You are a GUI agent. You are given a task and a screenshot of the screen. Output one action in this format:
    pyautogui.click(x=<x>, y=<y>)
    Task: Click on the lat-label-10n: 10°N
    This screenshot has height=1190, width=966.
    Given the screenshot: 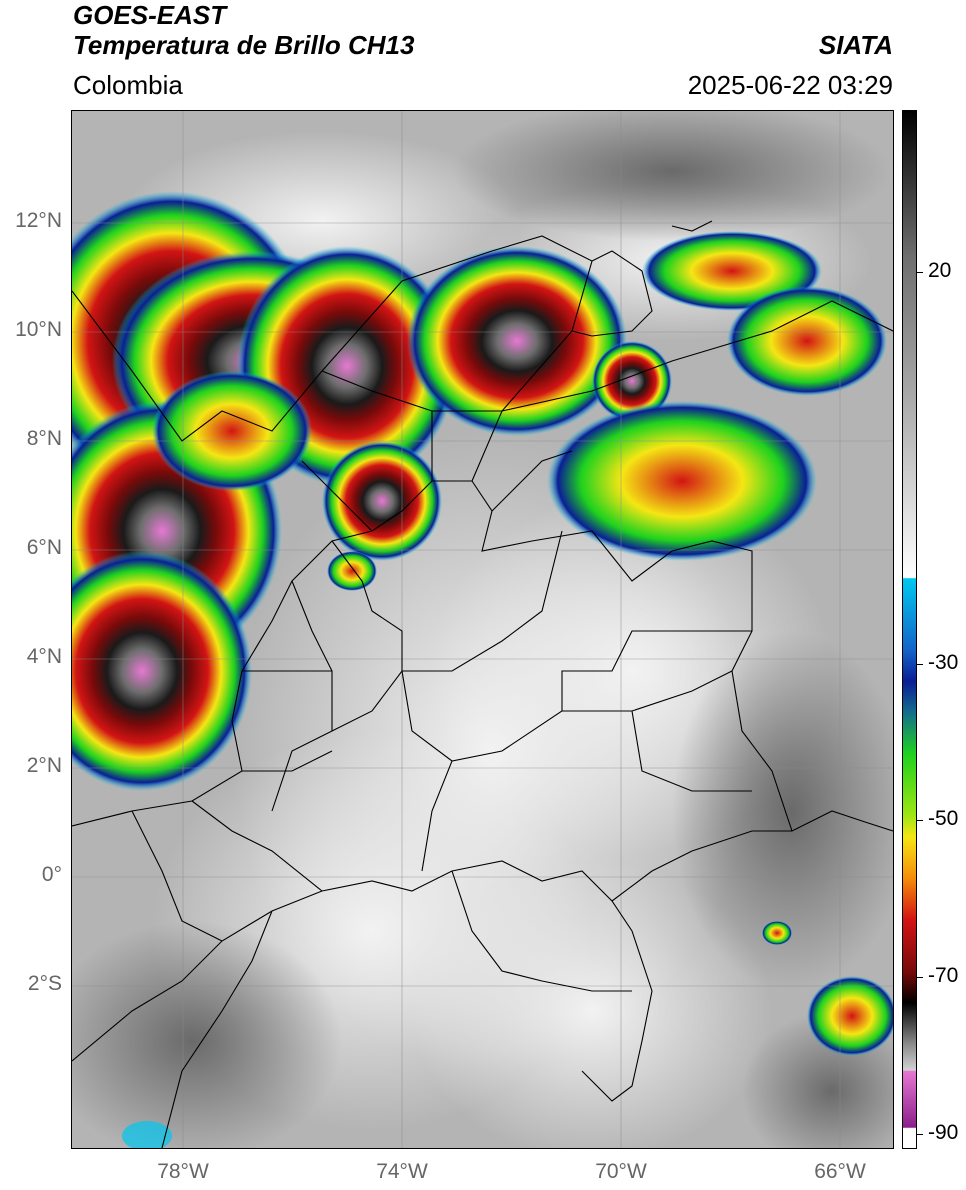 What is the action you would take?
    pyautogui.click(x=38, y=329)
    